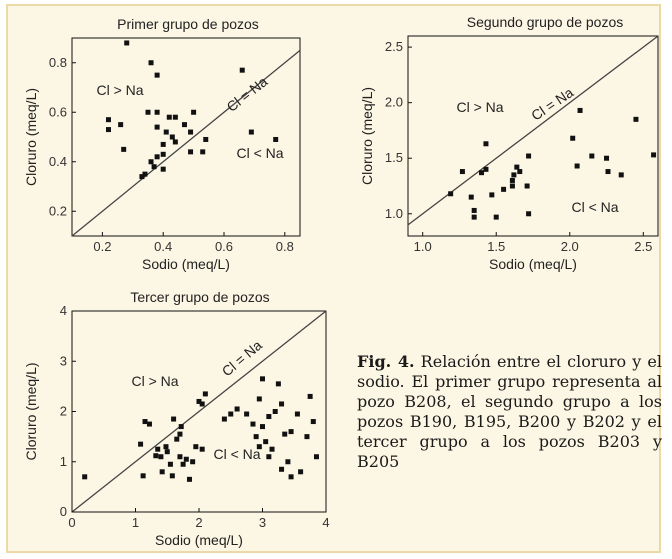 This screenshot has height=559, width=672. What do you see at coordinates (285, 246) in the screenshot?
I see `chart1-x-tick-label: 0.8` at bounding box center [285, 246].